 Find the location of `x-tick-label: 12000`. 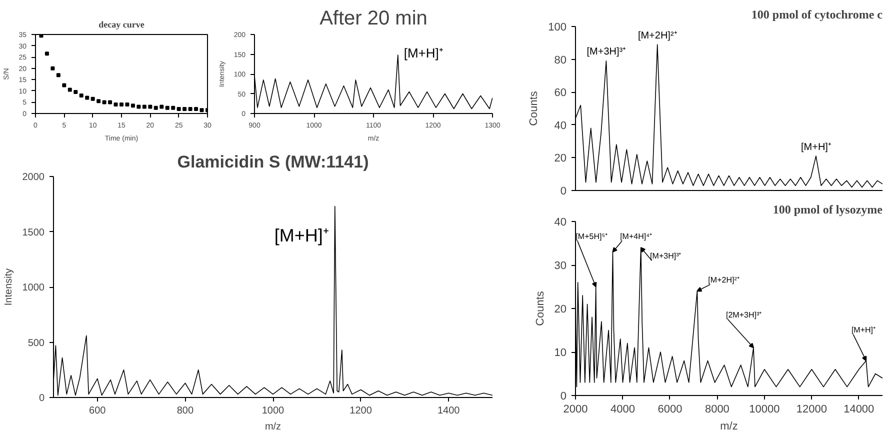

x-tick-label: 12000 is located at coordinates (811, 410).